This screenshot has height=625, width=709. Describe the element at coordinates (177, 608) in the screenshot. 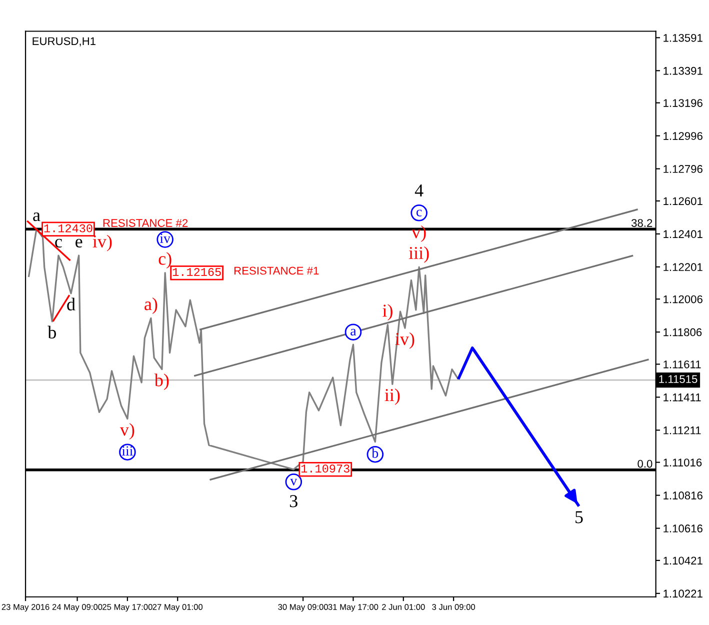

I see `x-tick-label: 27 May 01:00` at that location.